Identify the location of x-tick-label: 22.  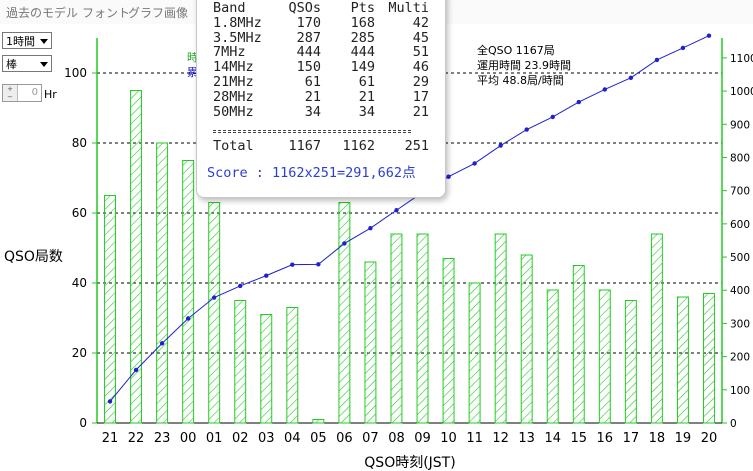
(136, 438).